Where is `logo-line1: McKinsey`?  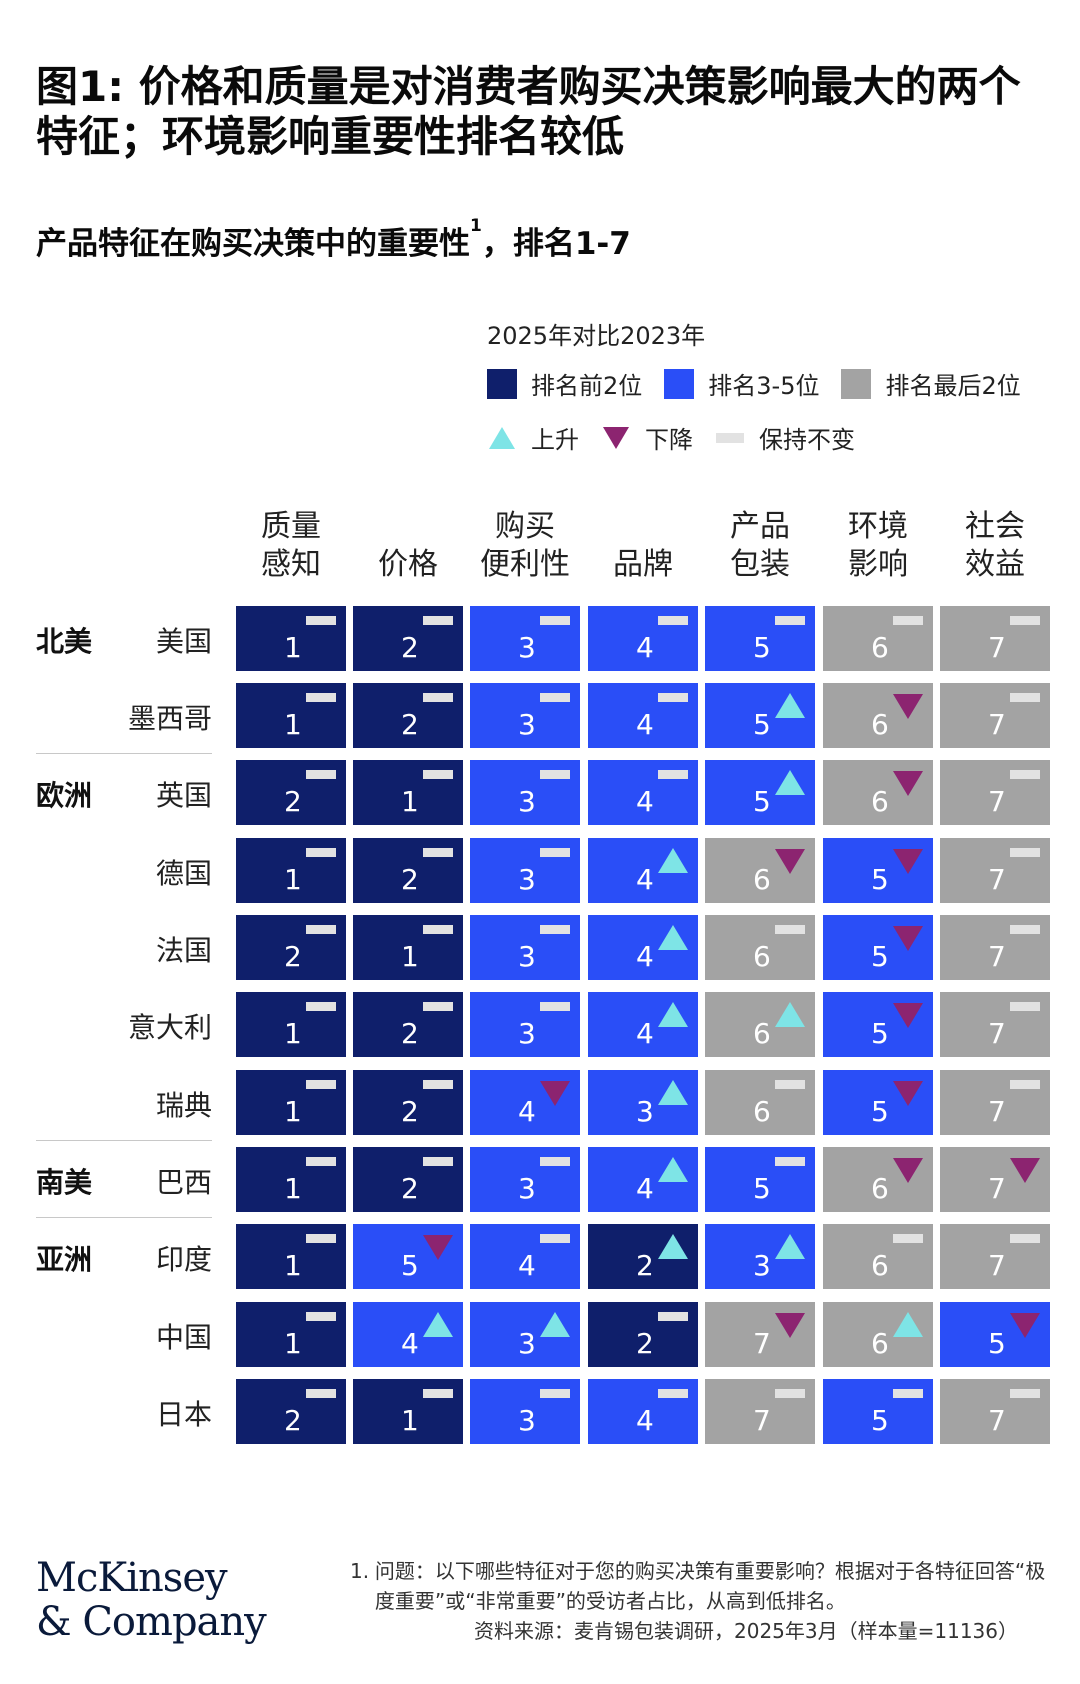 logo-line1: McKinsey is located at coordinates (132, 1578).